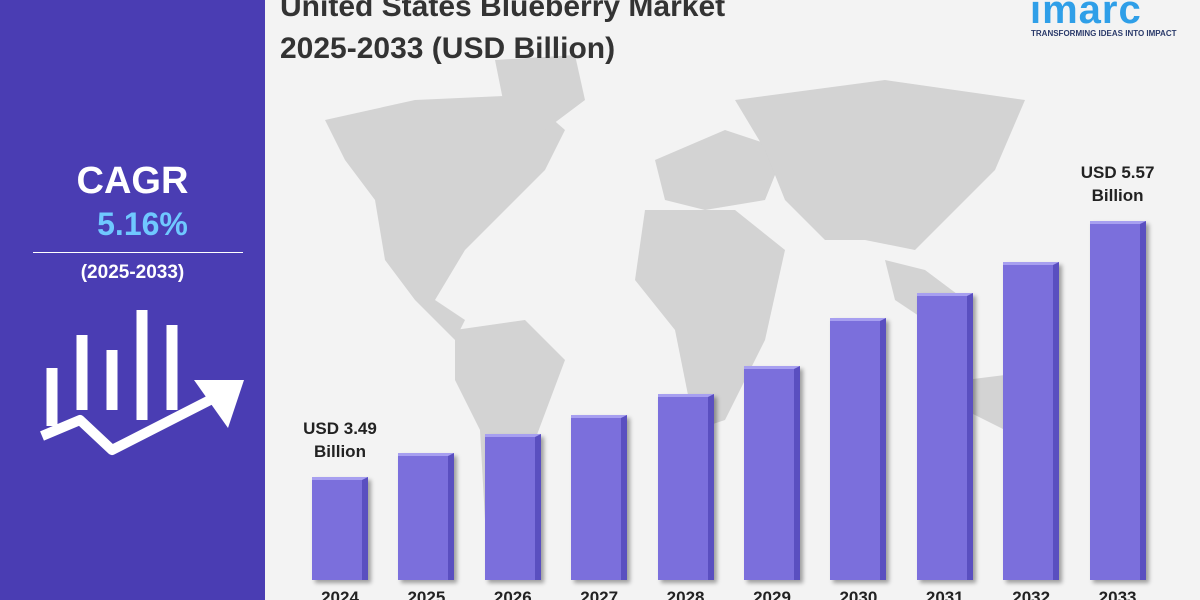  I want to click on chart-subtitle: 2025-2033 (USD Billion), so click(448, 48).